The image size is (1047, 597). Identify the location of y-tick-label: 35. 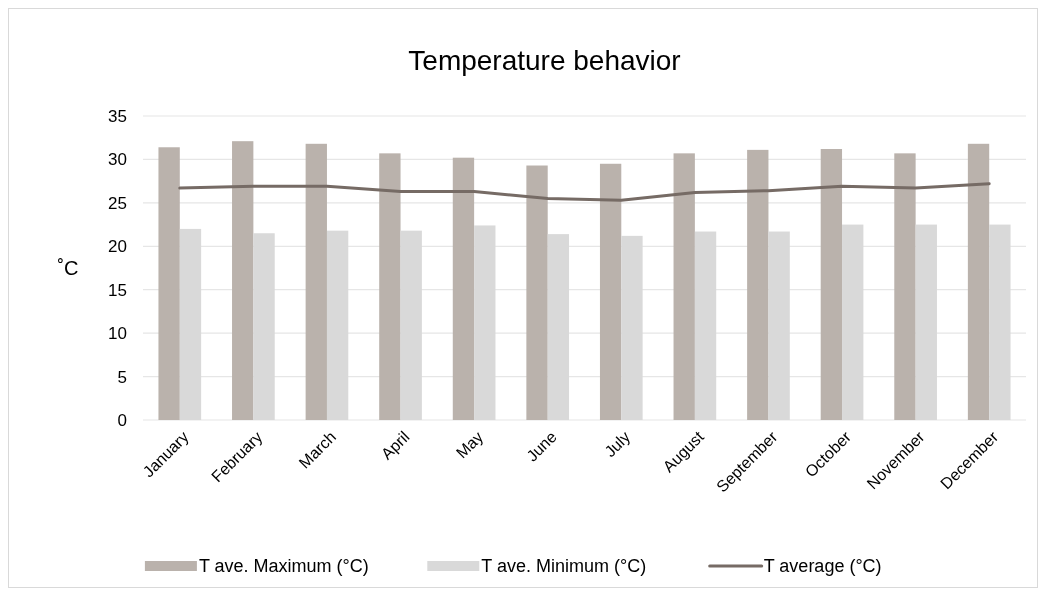
(117, 116).